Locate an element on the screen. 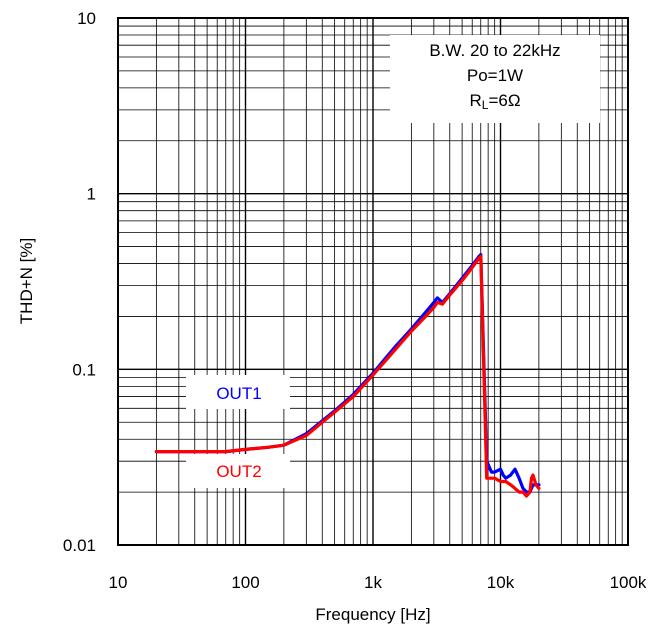 Image resolution: width=670 pixels, height=634 pixels. y-tick-label: 0.1 is located at coordinates (84, 369).